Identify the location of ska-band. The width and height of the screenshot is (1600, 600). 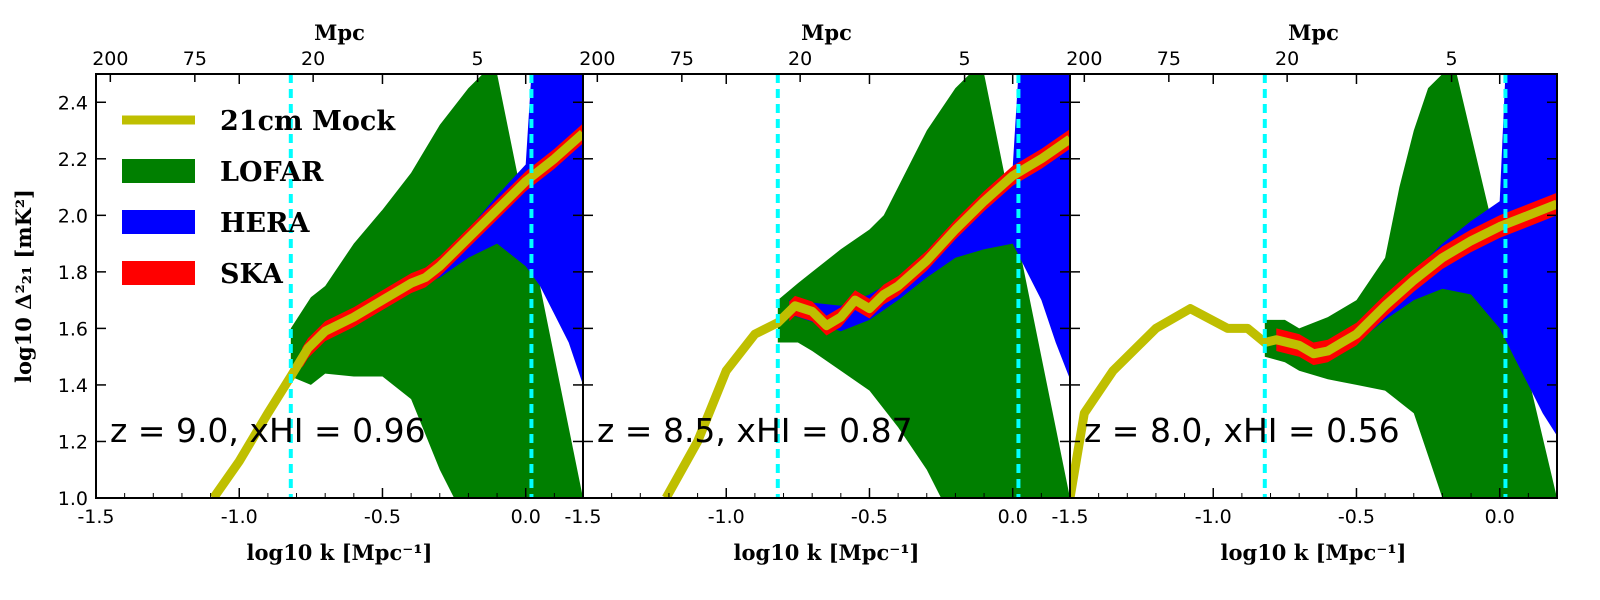
(929, 232).